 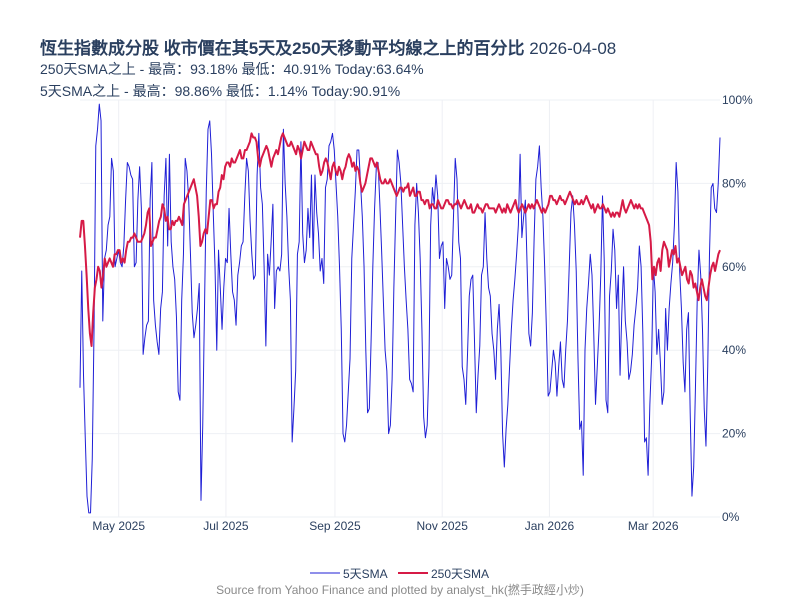 What do you see at coordinates (731, 517) in the screenshot?
I see `y-tick-label: 0%` at bounding box center [731, 517].